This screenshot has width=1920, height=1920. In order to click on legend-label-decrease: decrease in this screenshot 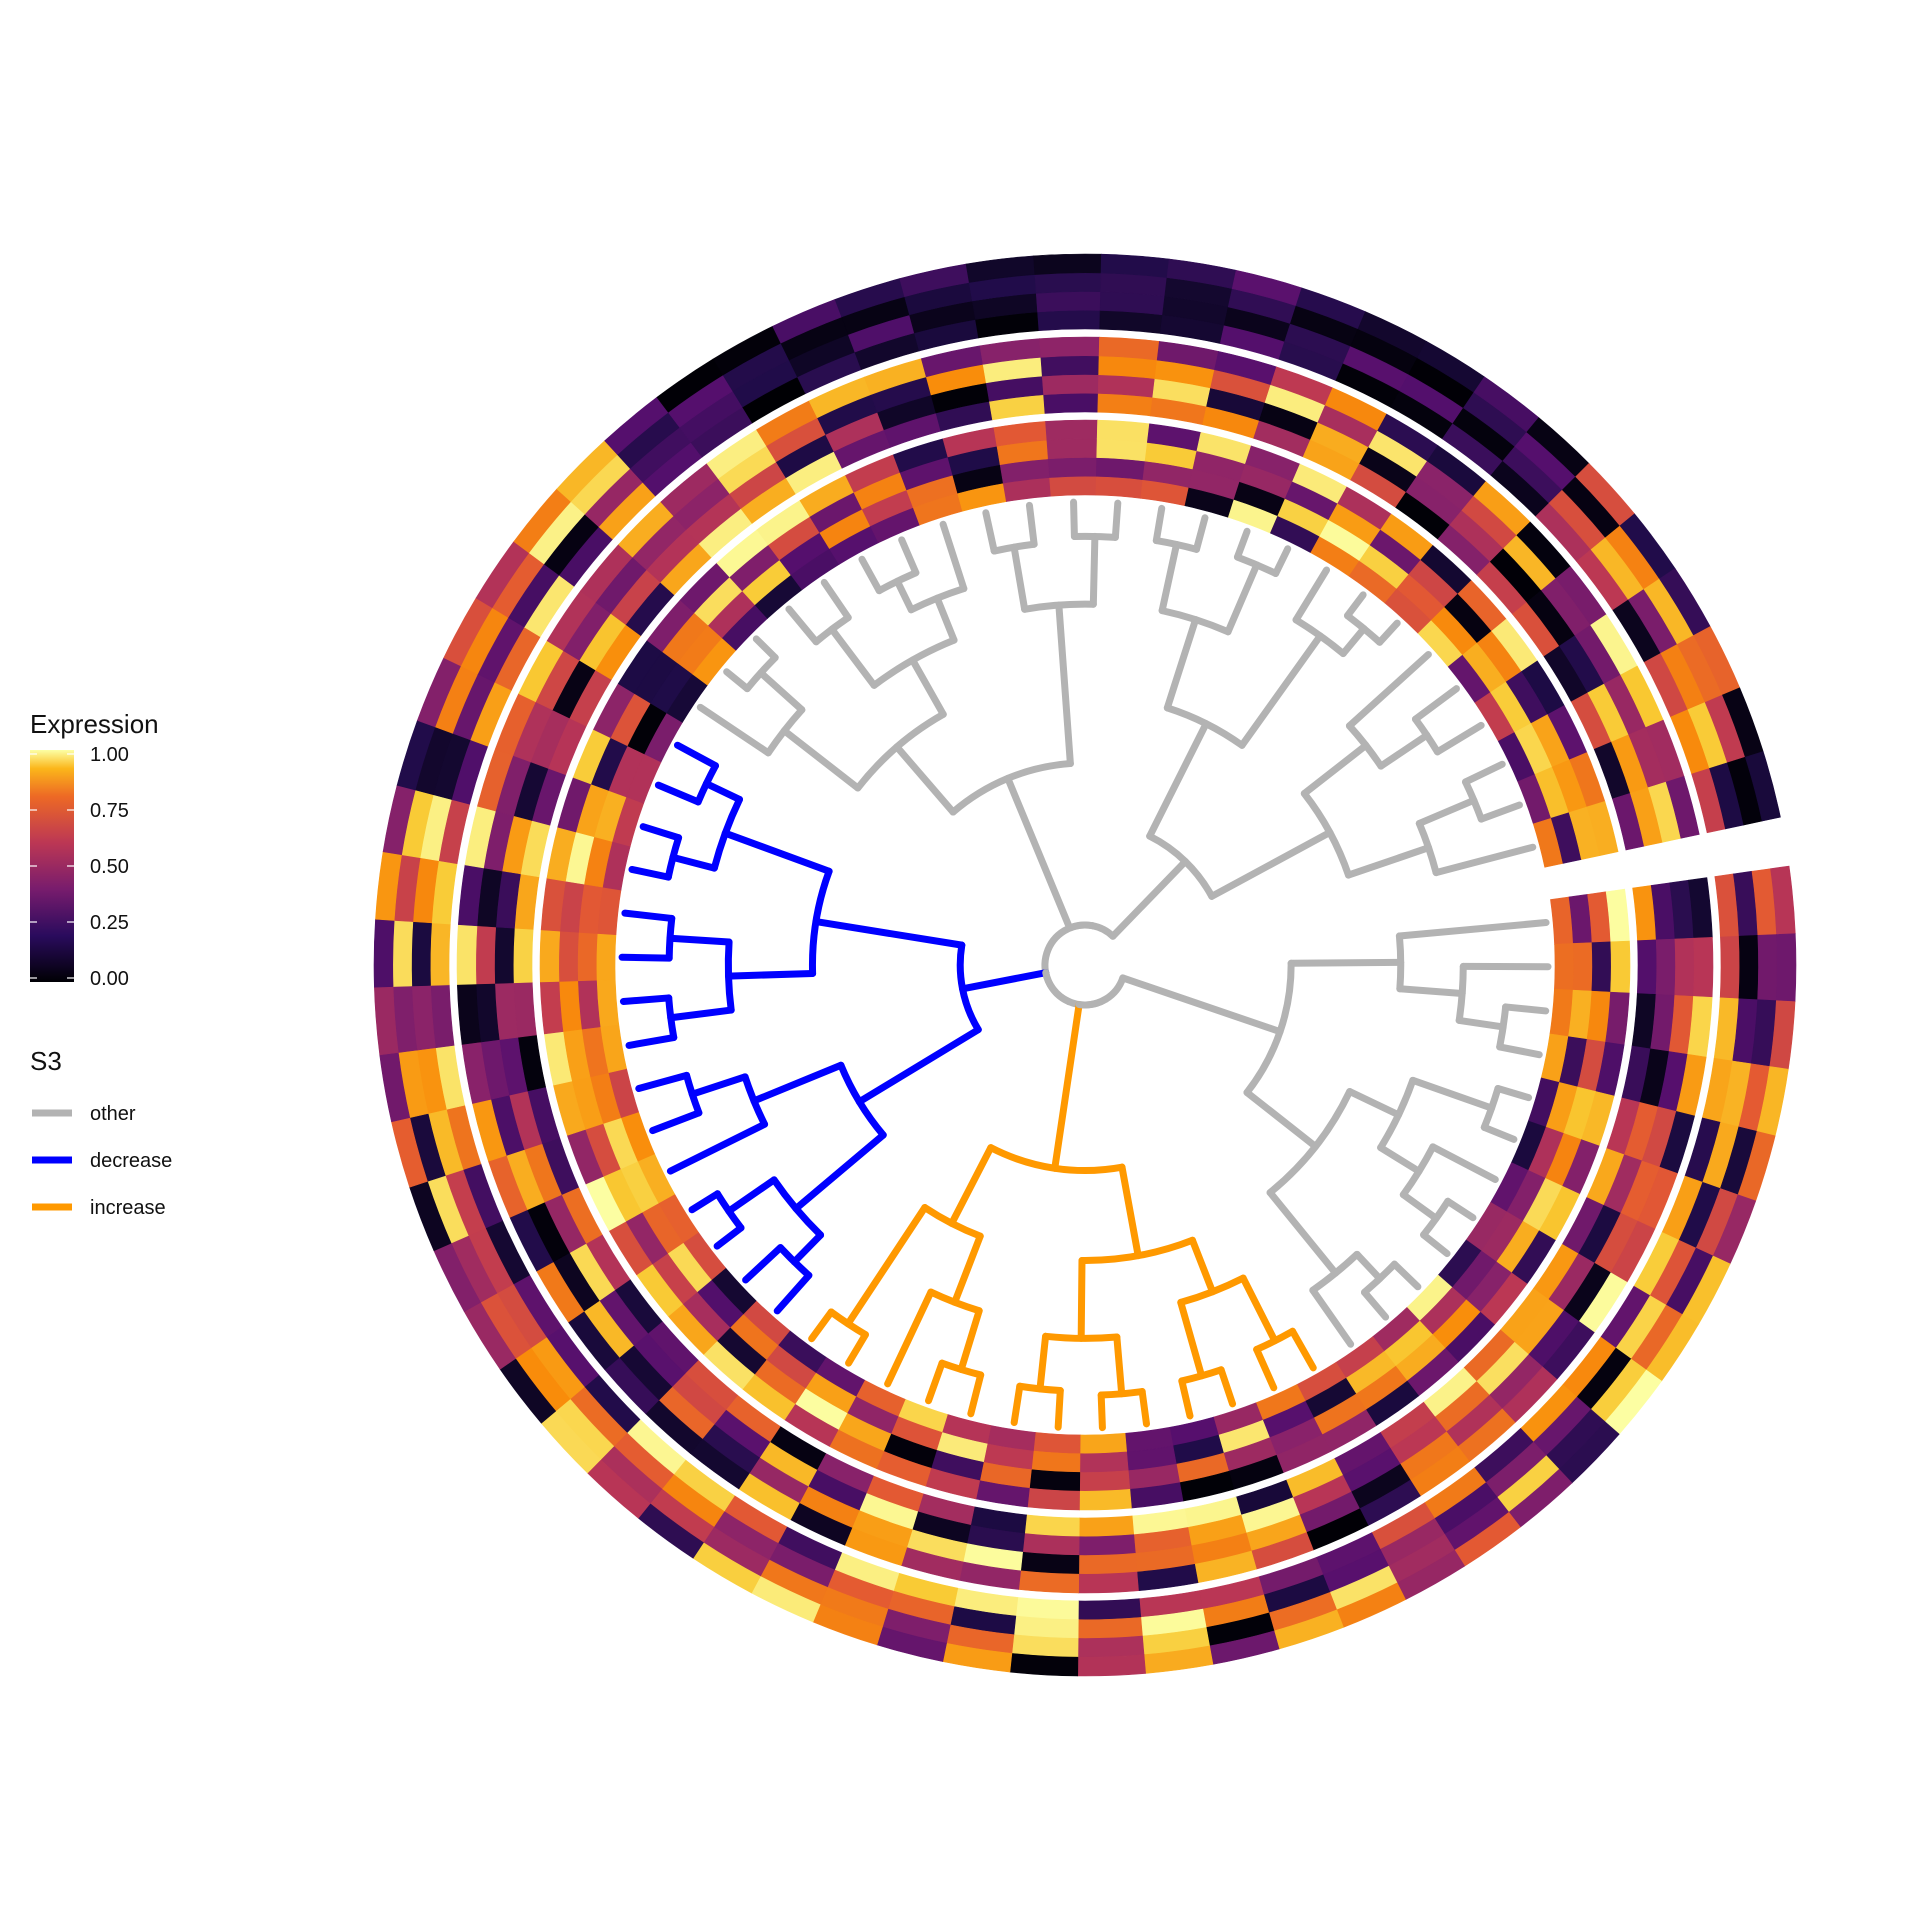, I will do `click(131, 1161)`.